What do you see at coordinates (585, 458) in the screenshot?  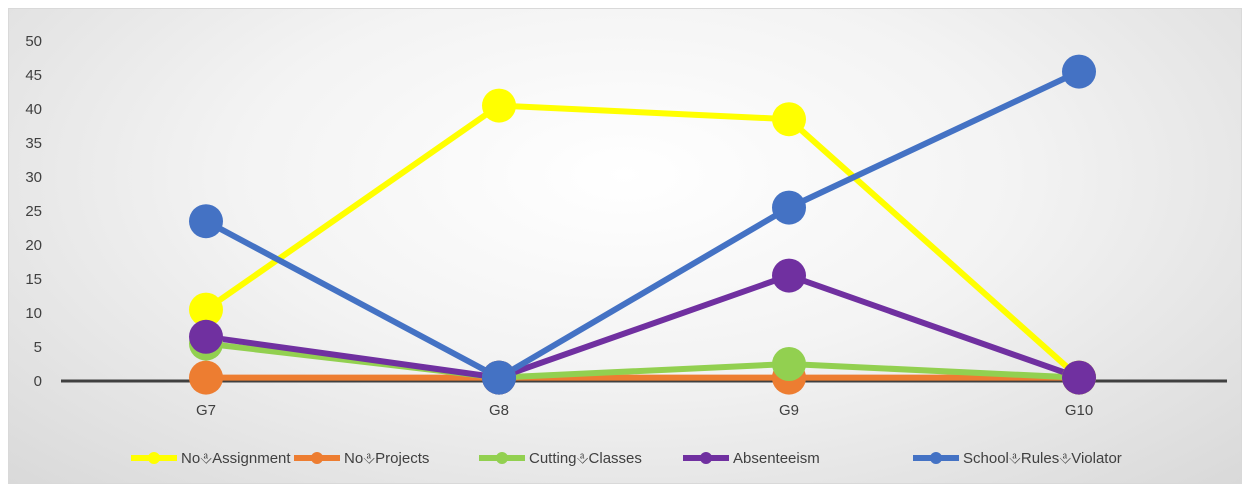 I see `legend-label: Cutting⎀Classes` at bounding box center [585, 458].